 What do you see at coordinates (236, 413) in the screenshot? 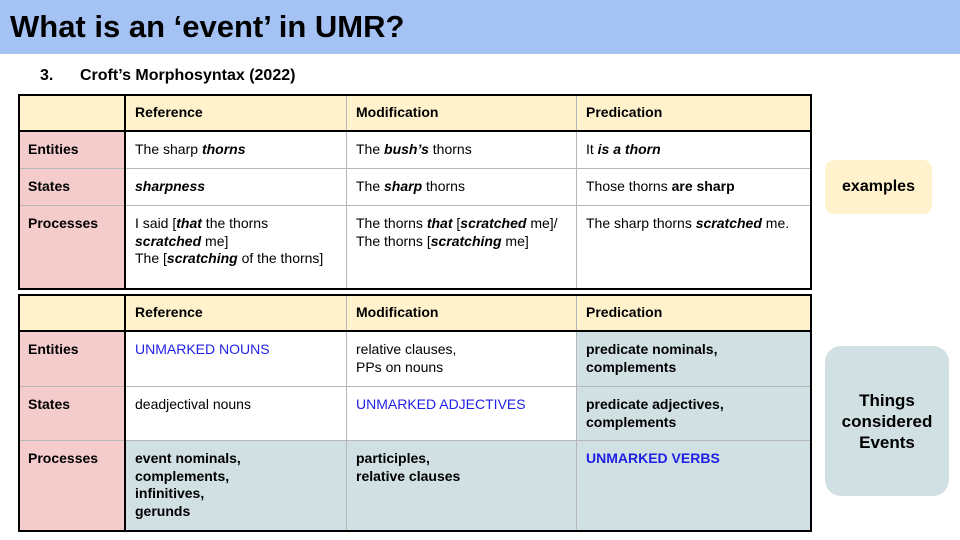
I see `construction-states-reference: deadjectival nouns` at bounding box center [236, 413].